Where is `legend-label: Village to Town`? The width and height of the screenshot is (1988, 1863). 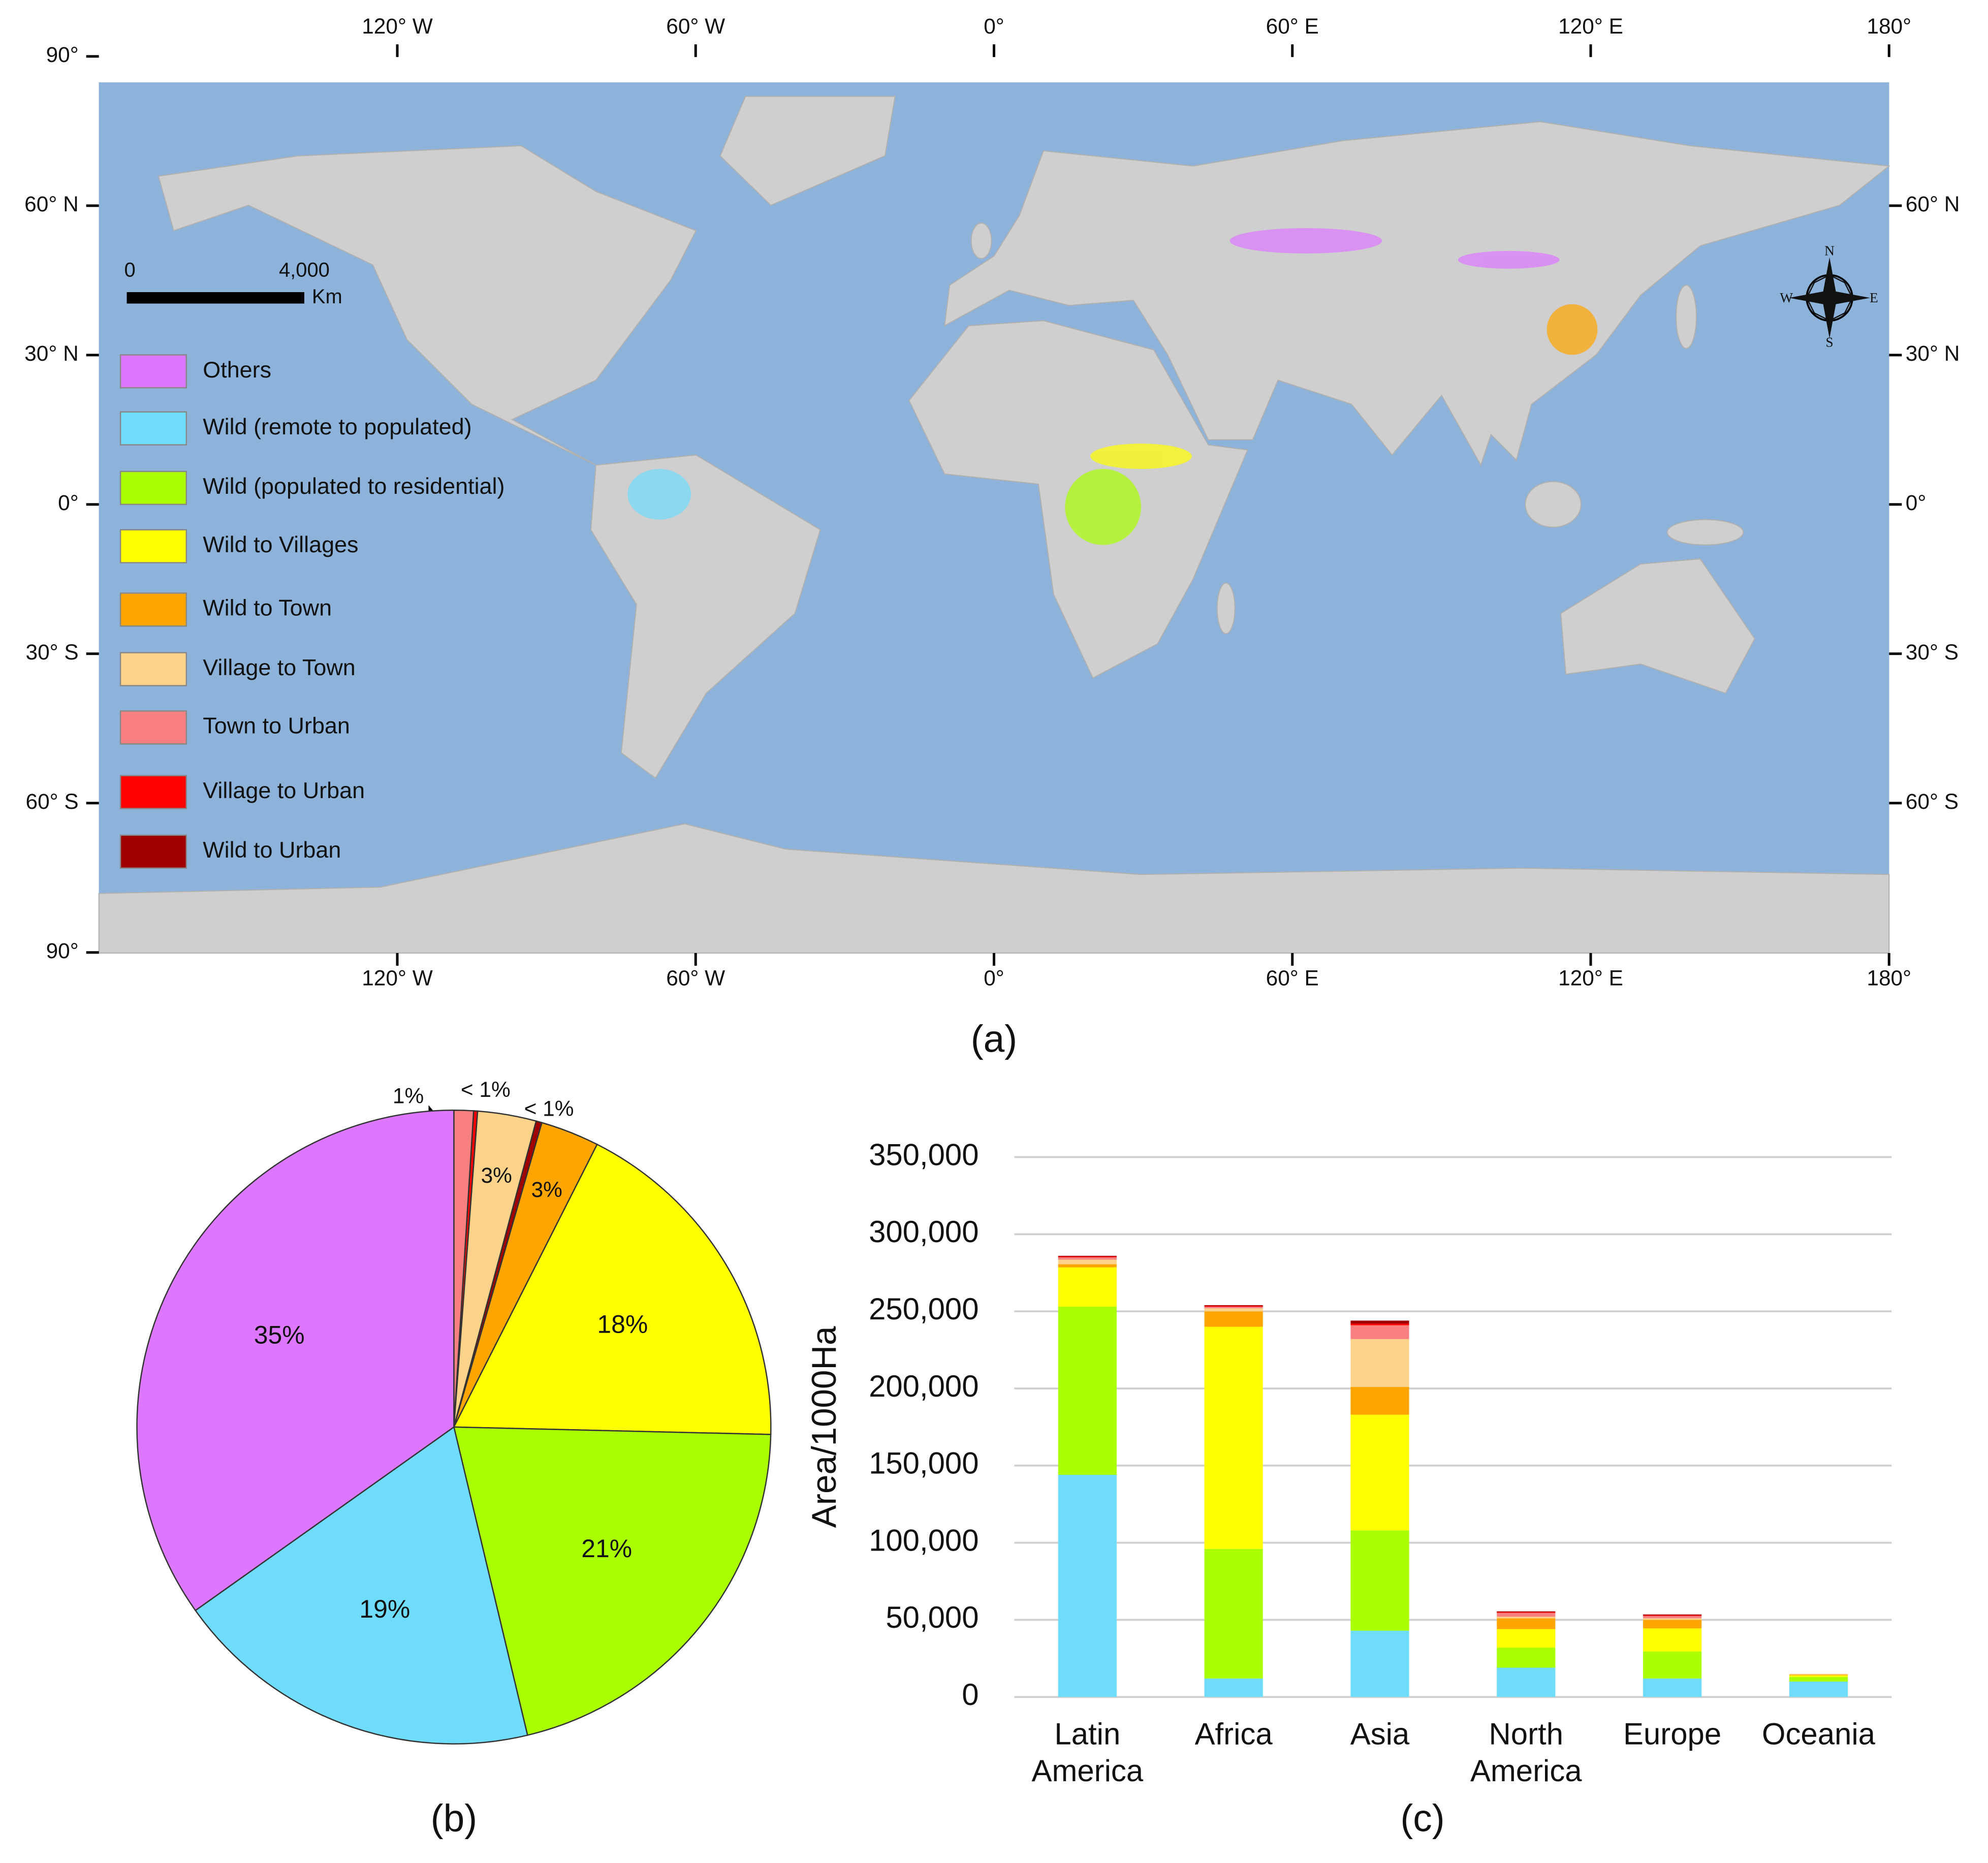
legend-label: Village to Town is located at coordinates (279, 667).